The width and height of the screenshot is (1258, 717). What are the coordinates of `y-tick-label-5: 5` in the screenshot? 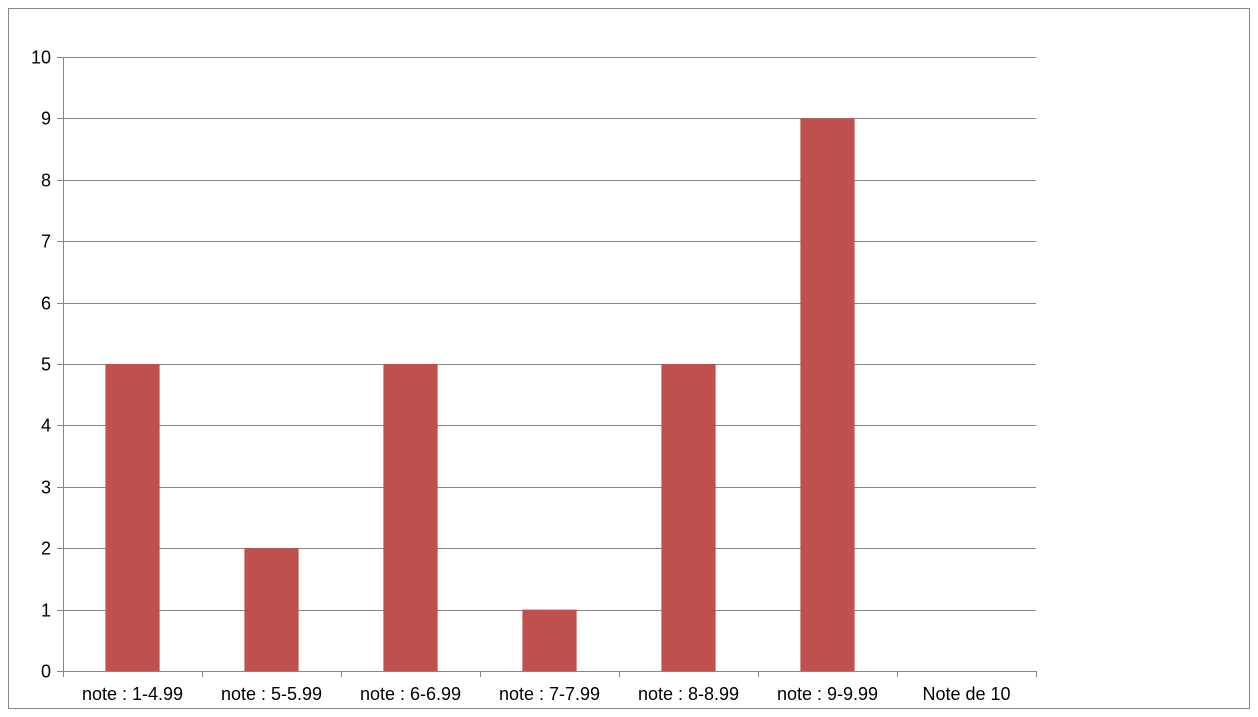 It's located at (46, 365).